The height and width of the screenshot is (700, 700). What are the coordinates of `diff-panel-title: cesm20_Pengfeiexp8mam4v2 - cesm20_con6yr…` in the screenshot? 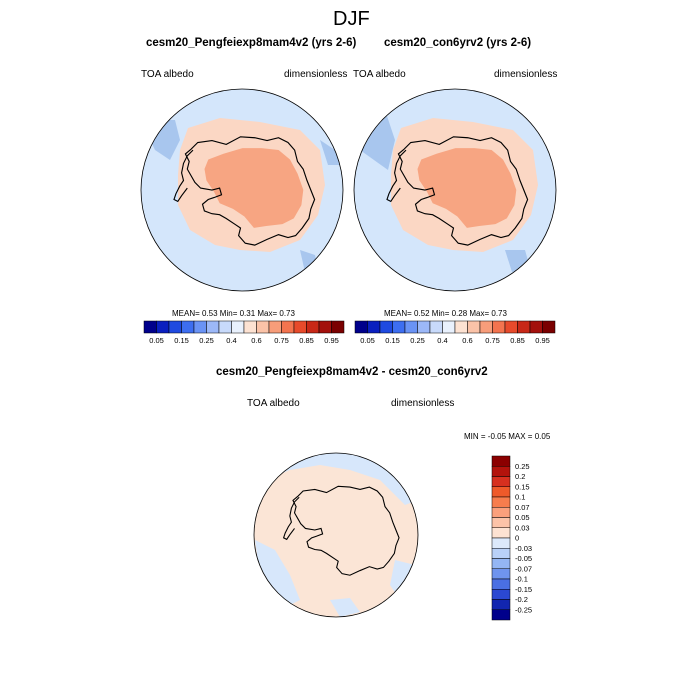 It's located at (352, 372).